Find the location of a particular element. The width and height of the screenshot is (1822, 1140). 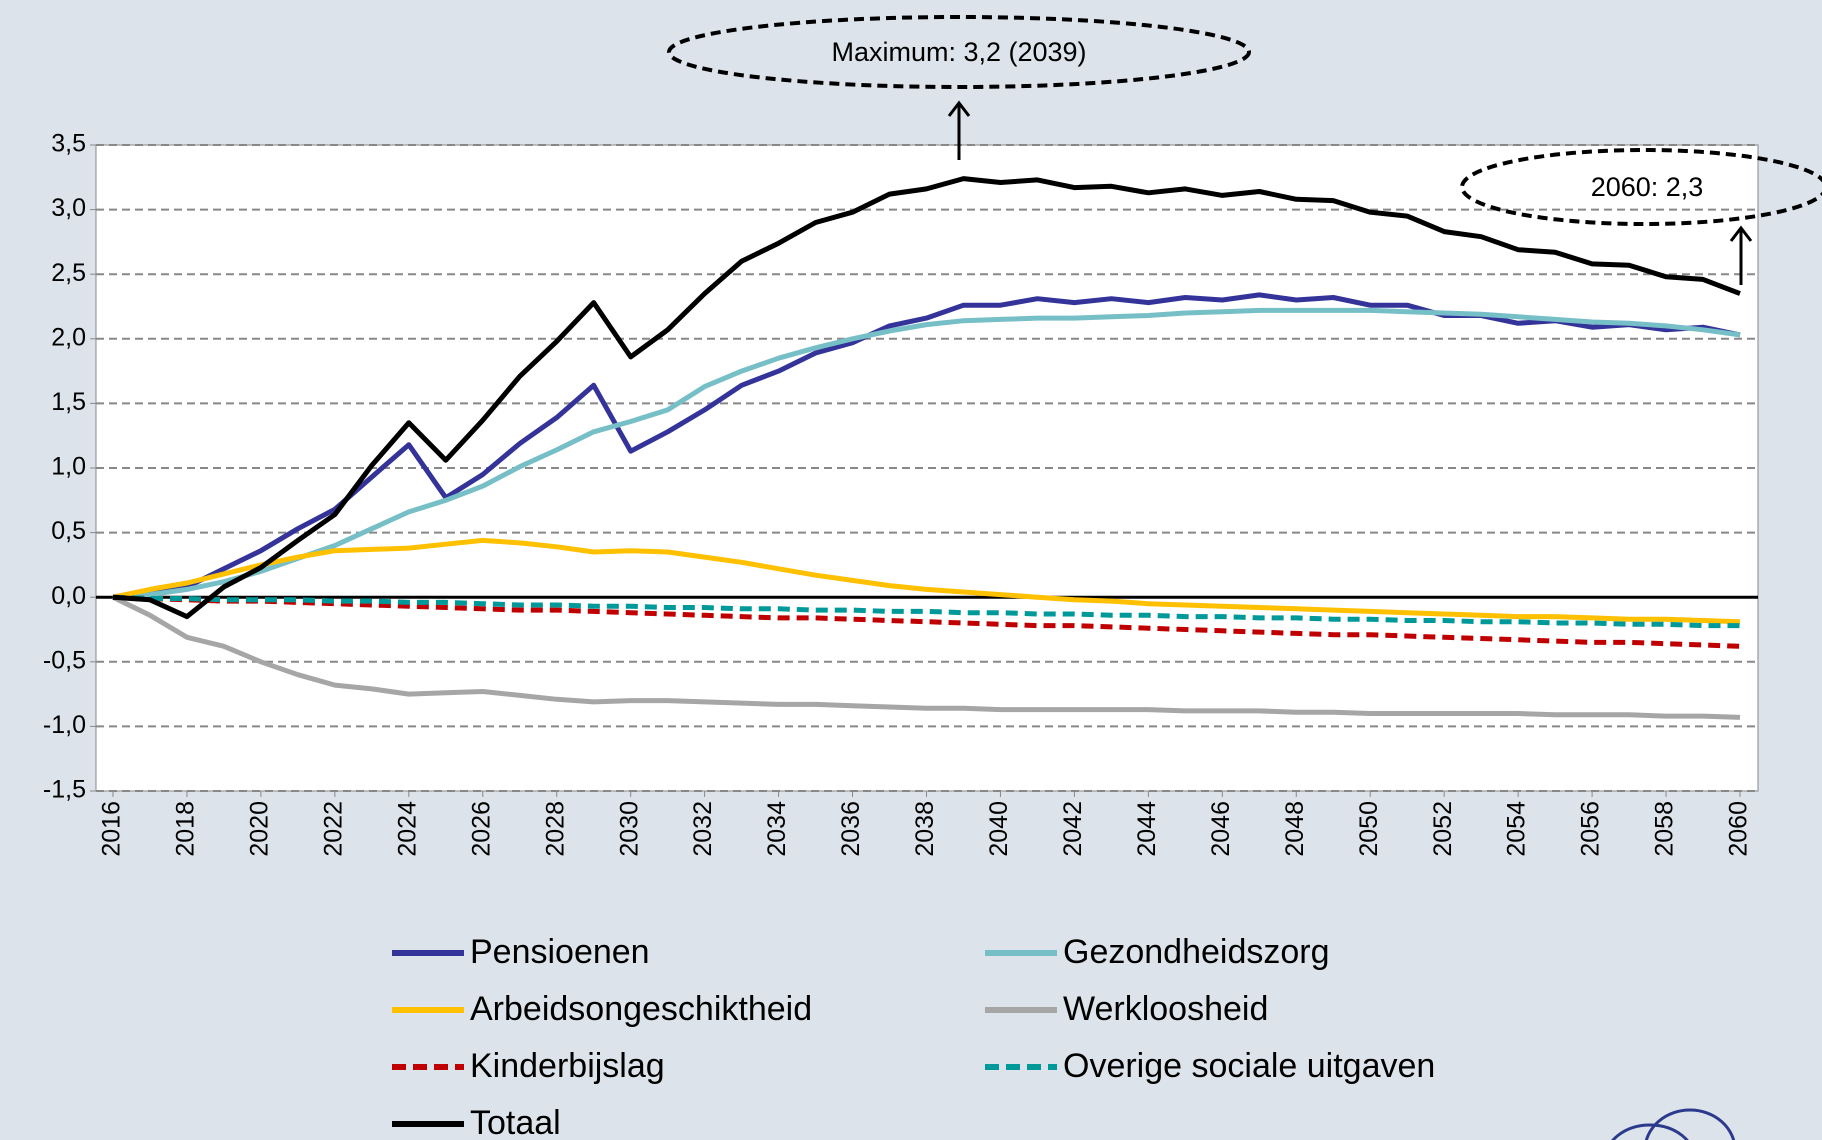

legend-label: Kinderbijslag is located at coordinates (567, 1066).